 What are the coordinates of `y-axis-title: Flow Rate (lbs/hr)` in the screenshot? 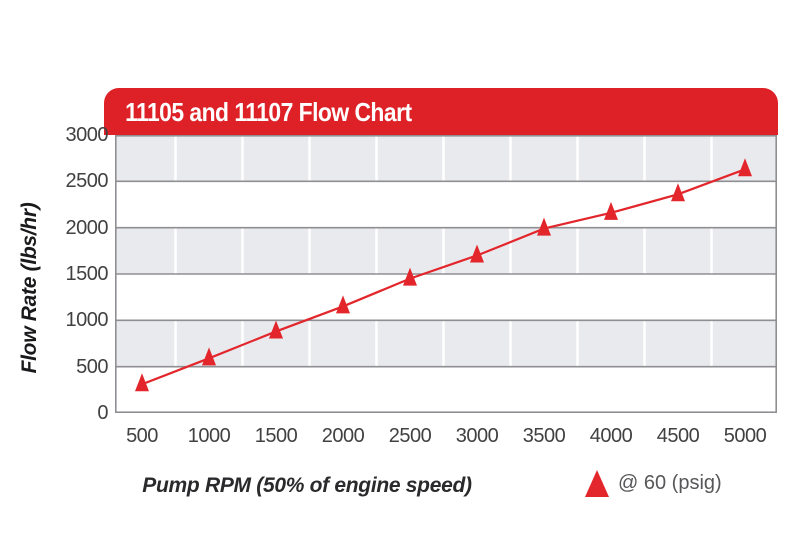 It's located at (29, 288).